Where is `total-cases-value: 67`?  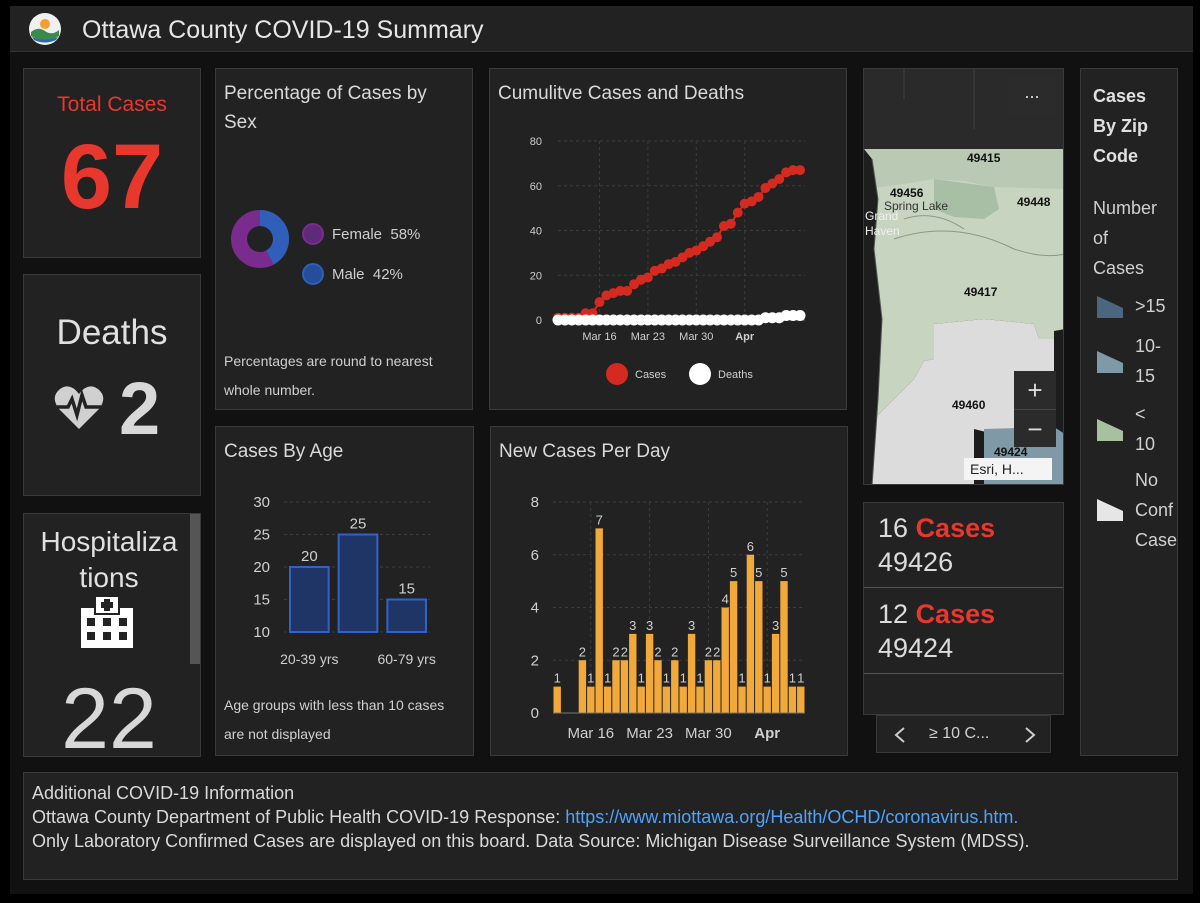 total-cases-value: 67 is located at coordinates (112, 177).